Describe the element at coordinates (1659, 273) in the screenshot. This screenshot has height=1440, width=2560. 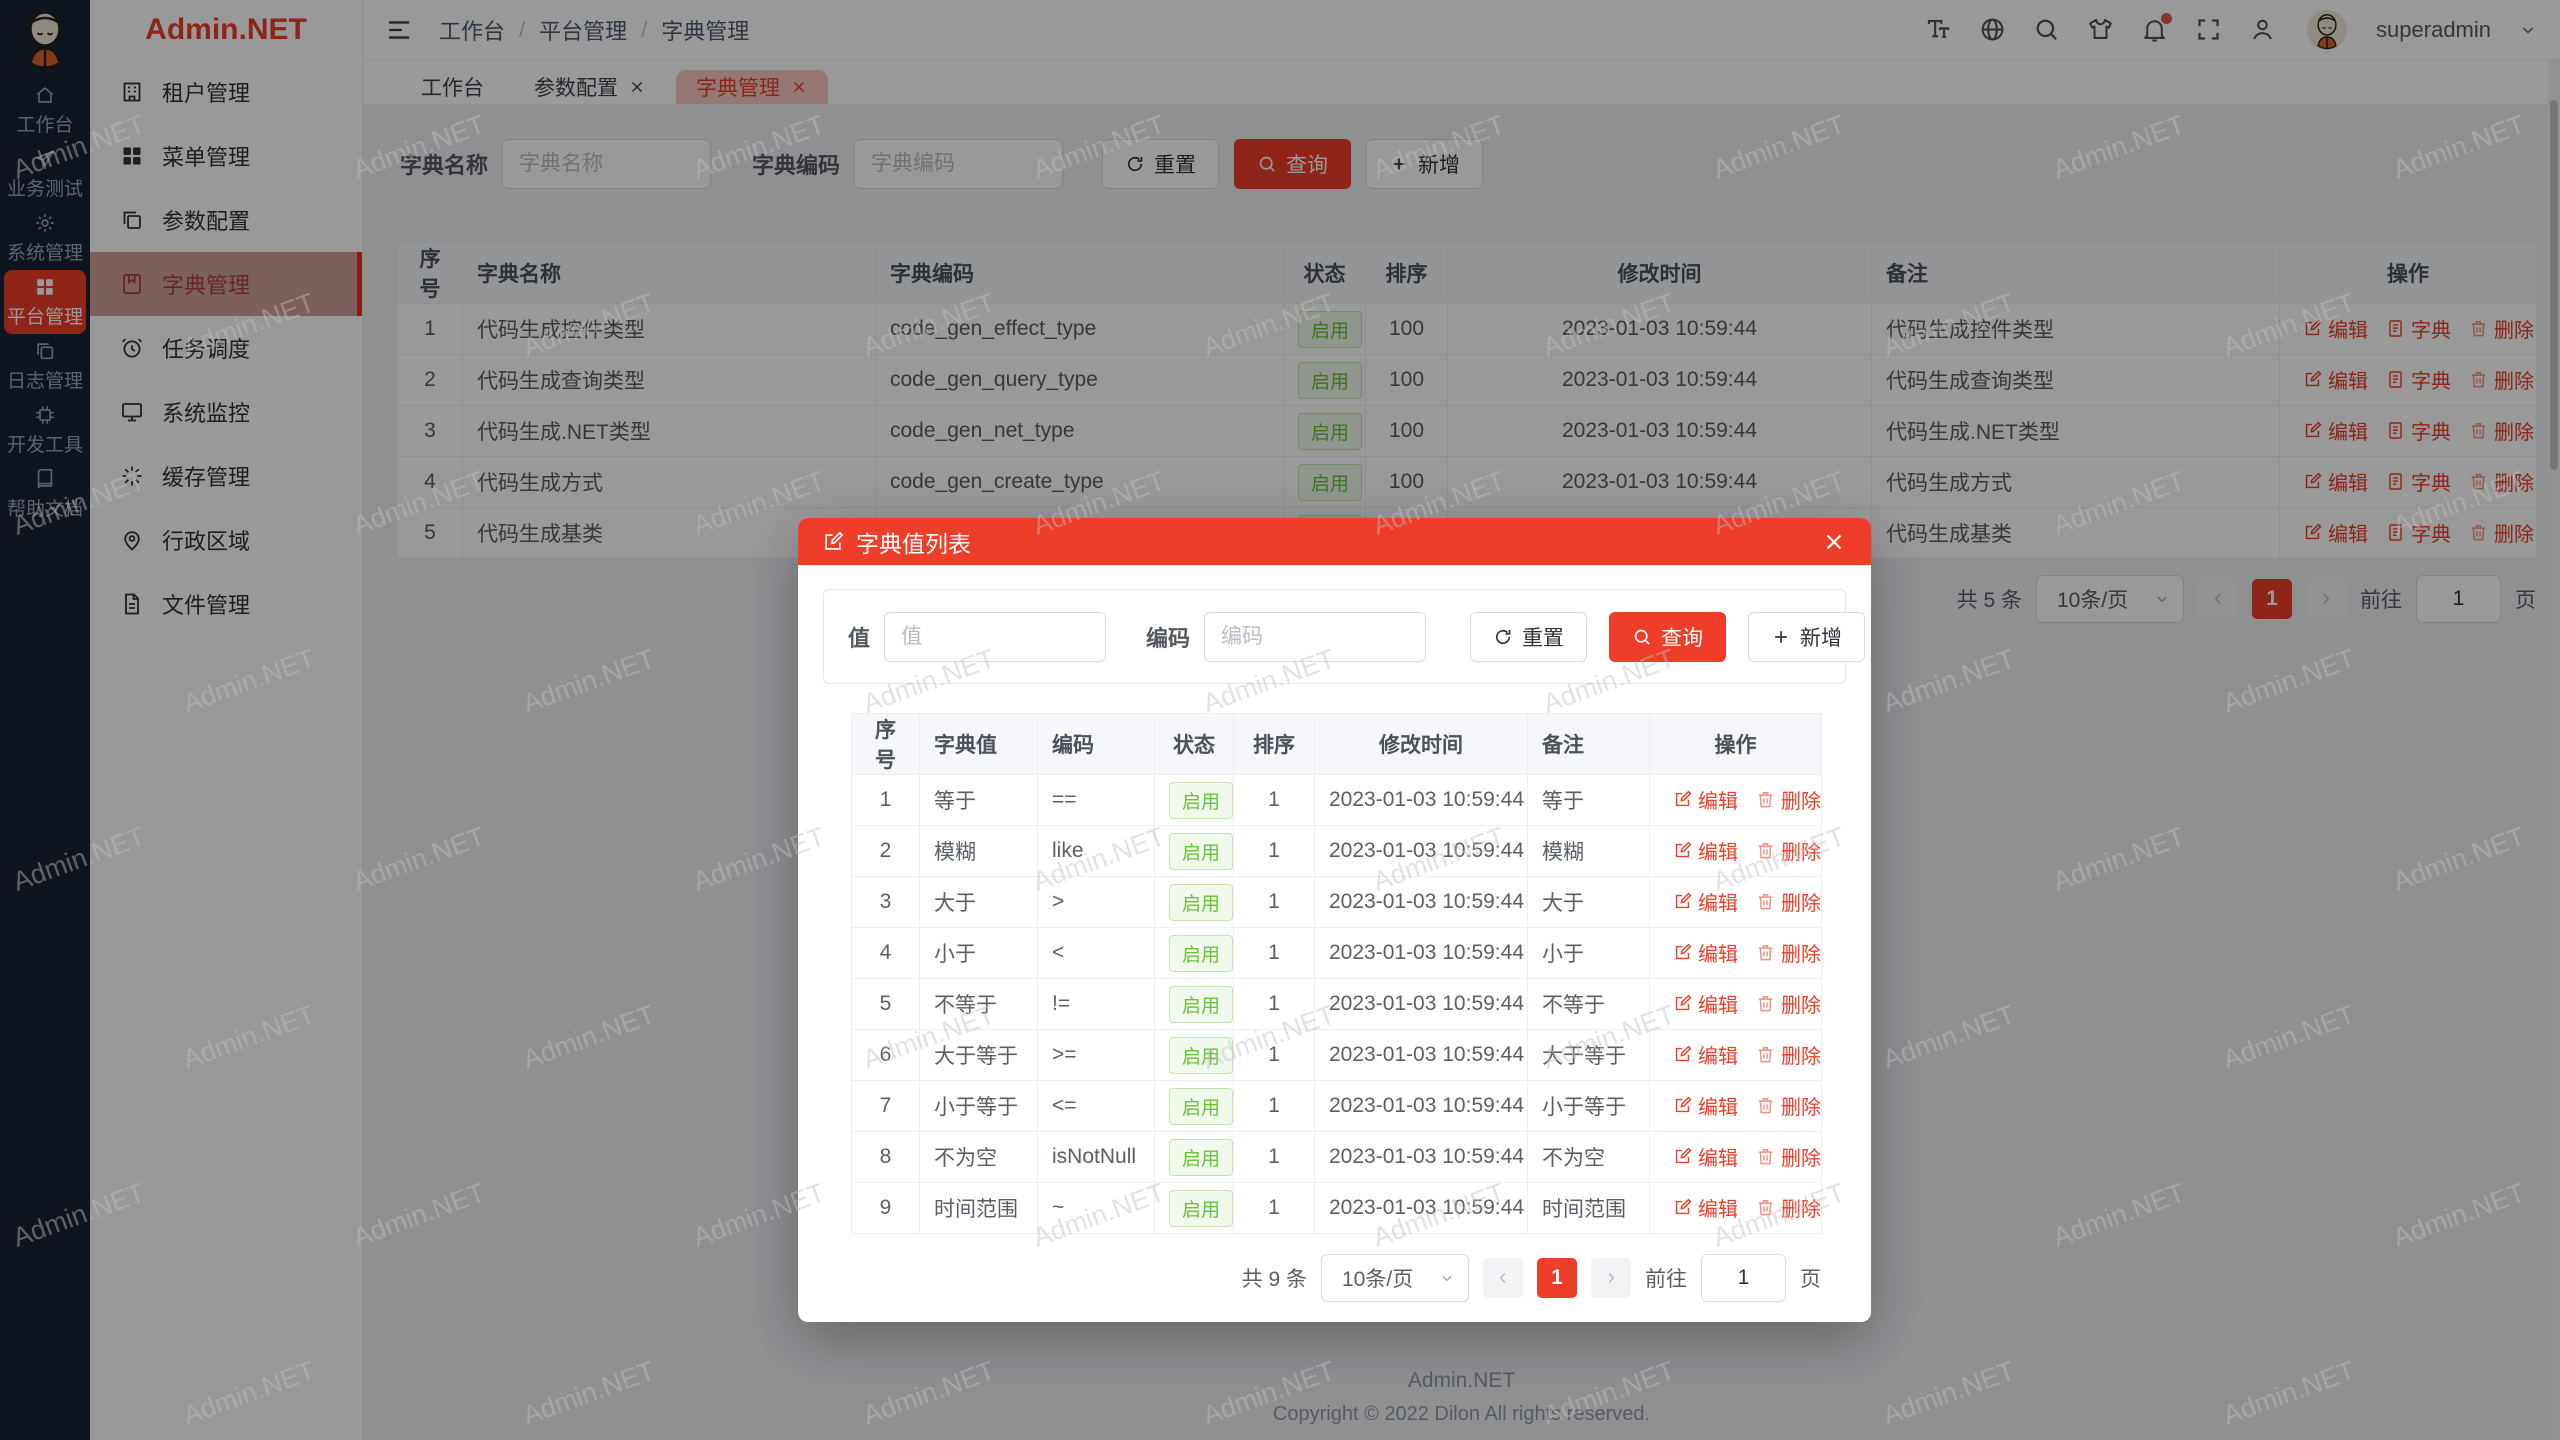
I see `column-header: 修改时间` at that location.